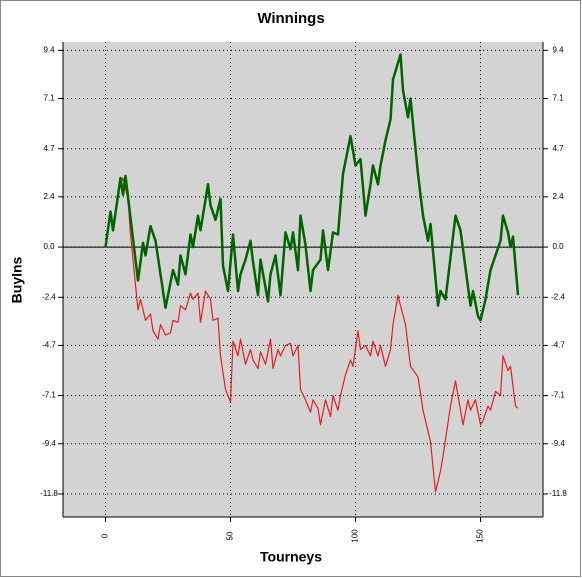  What do you see at coordinates (17, 279) in the screenshot?
I see `y-axis-label: BuyIns` at bounding box center [17, 279].